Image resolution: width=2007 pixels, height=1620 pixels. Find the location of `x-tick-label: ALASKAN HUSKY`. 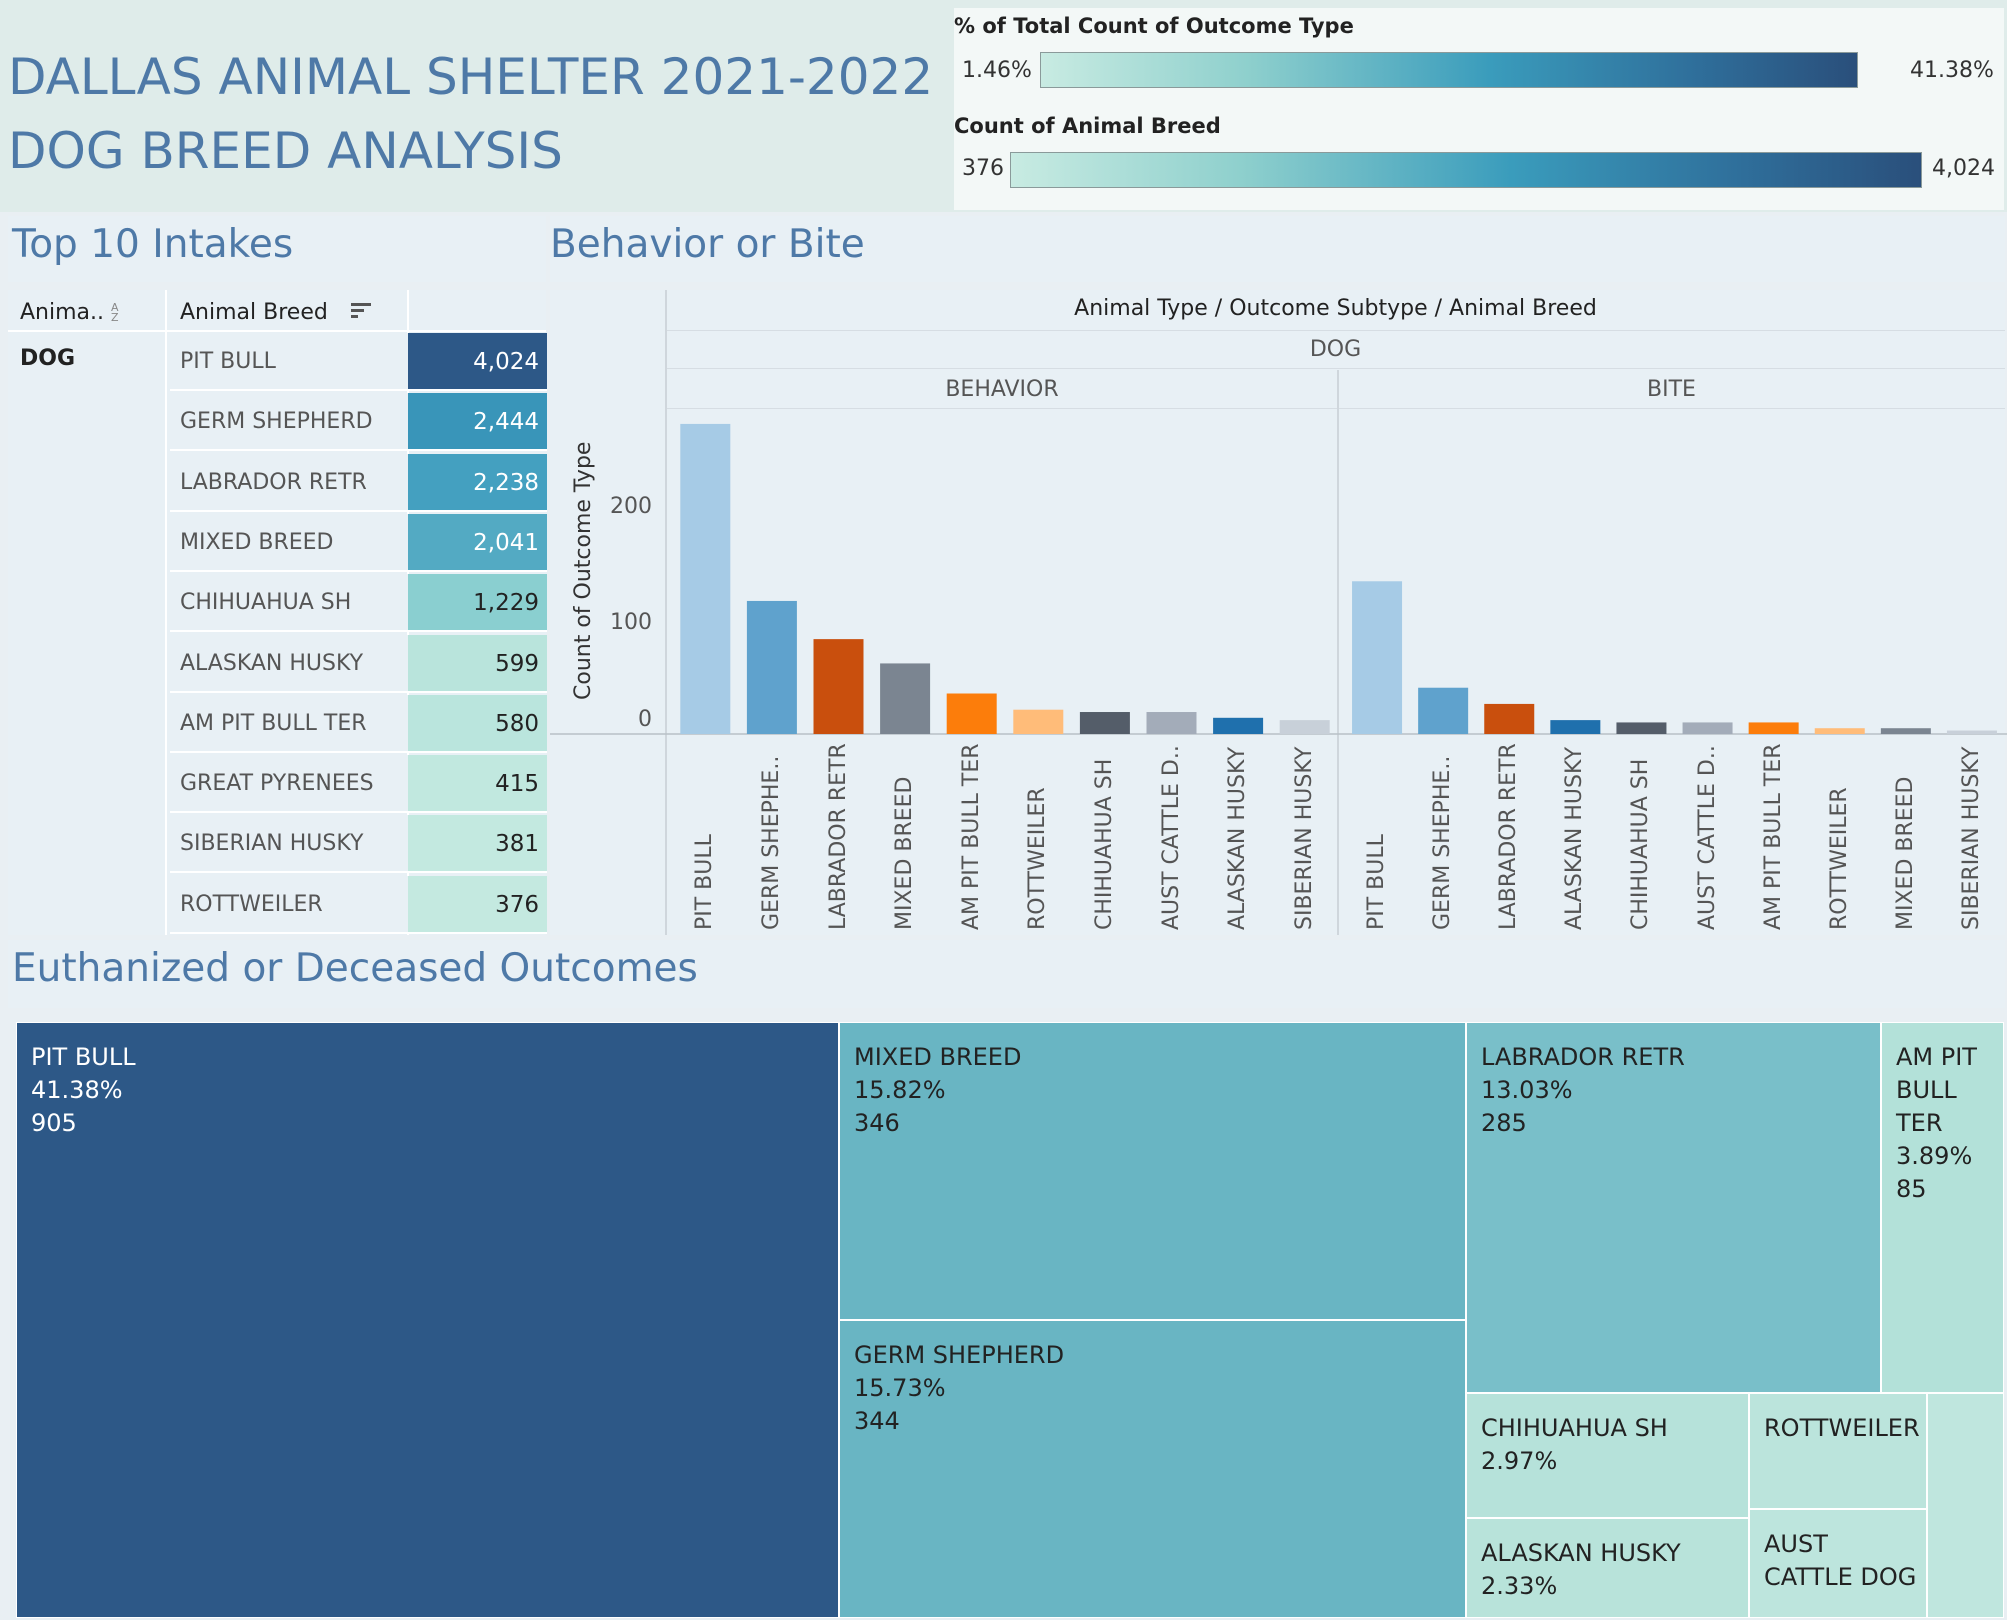

x-tick-label: ALASKAN HUSKY is located at coordinates (1238, 838).